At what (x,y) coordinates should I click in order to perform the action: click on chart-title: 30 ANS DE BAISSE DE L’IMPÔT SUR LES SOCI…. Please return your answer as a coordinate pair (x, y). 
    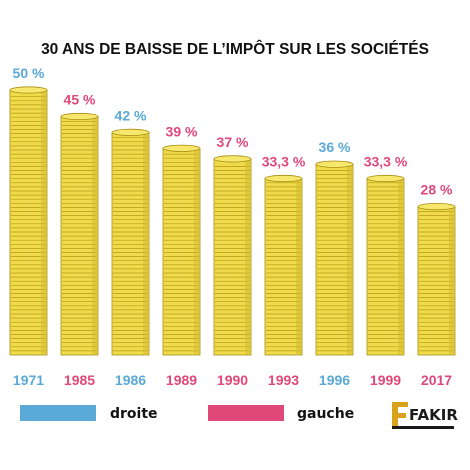
    Looking at the image, I should click on (235, 49).